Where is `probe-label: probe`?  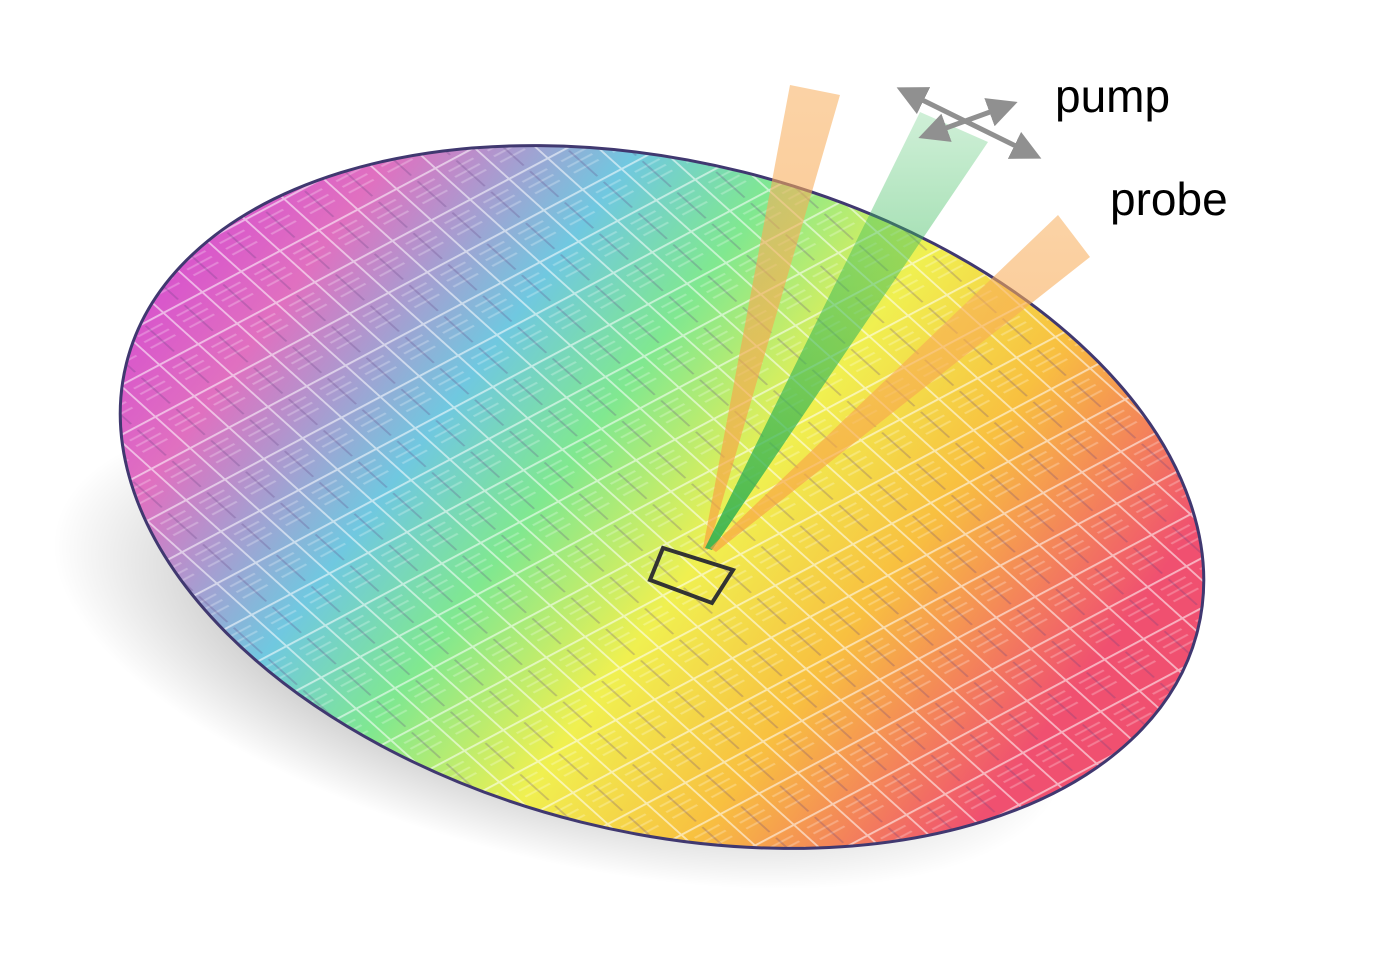
probe-label: probe is located at coordinates (1169, 199).